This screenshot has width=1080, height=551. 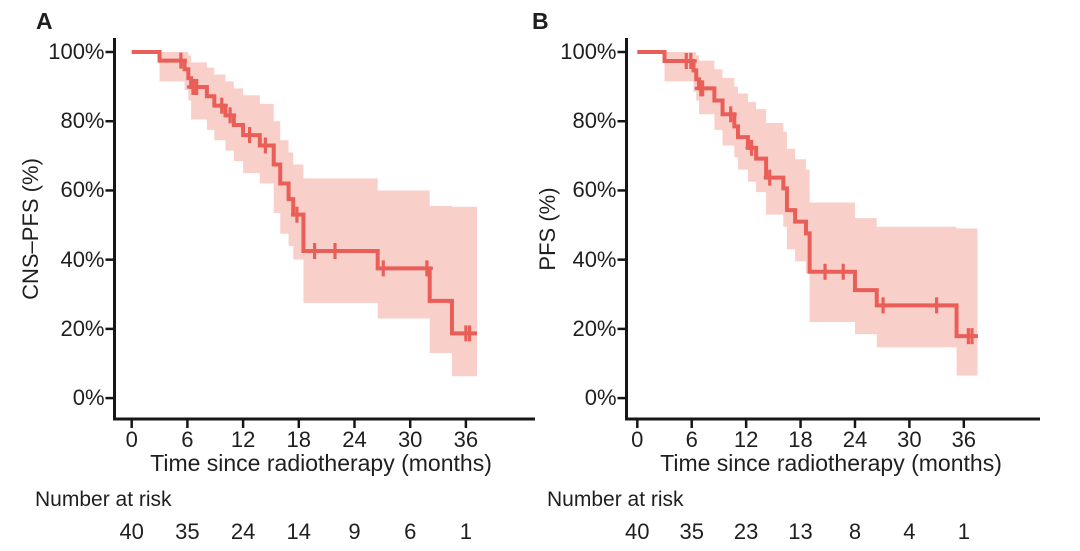 What do you see at coordinates (540, 21) in the screenshot?
I see `panel-b-letter: B` at bounding box center [540, 21].